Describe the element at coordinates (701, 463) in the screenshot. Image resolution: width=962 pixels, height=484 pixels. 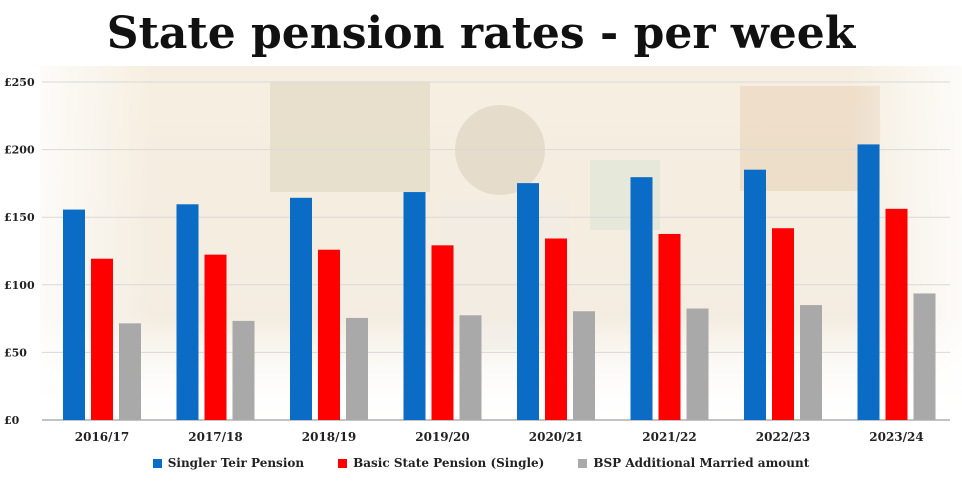
I see `legend-label: BSP Additional Married amount` at that location.